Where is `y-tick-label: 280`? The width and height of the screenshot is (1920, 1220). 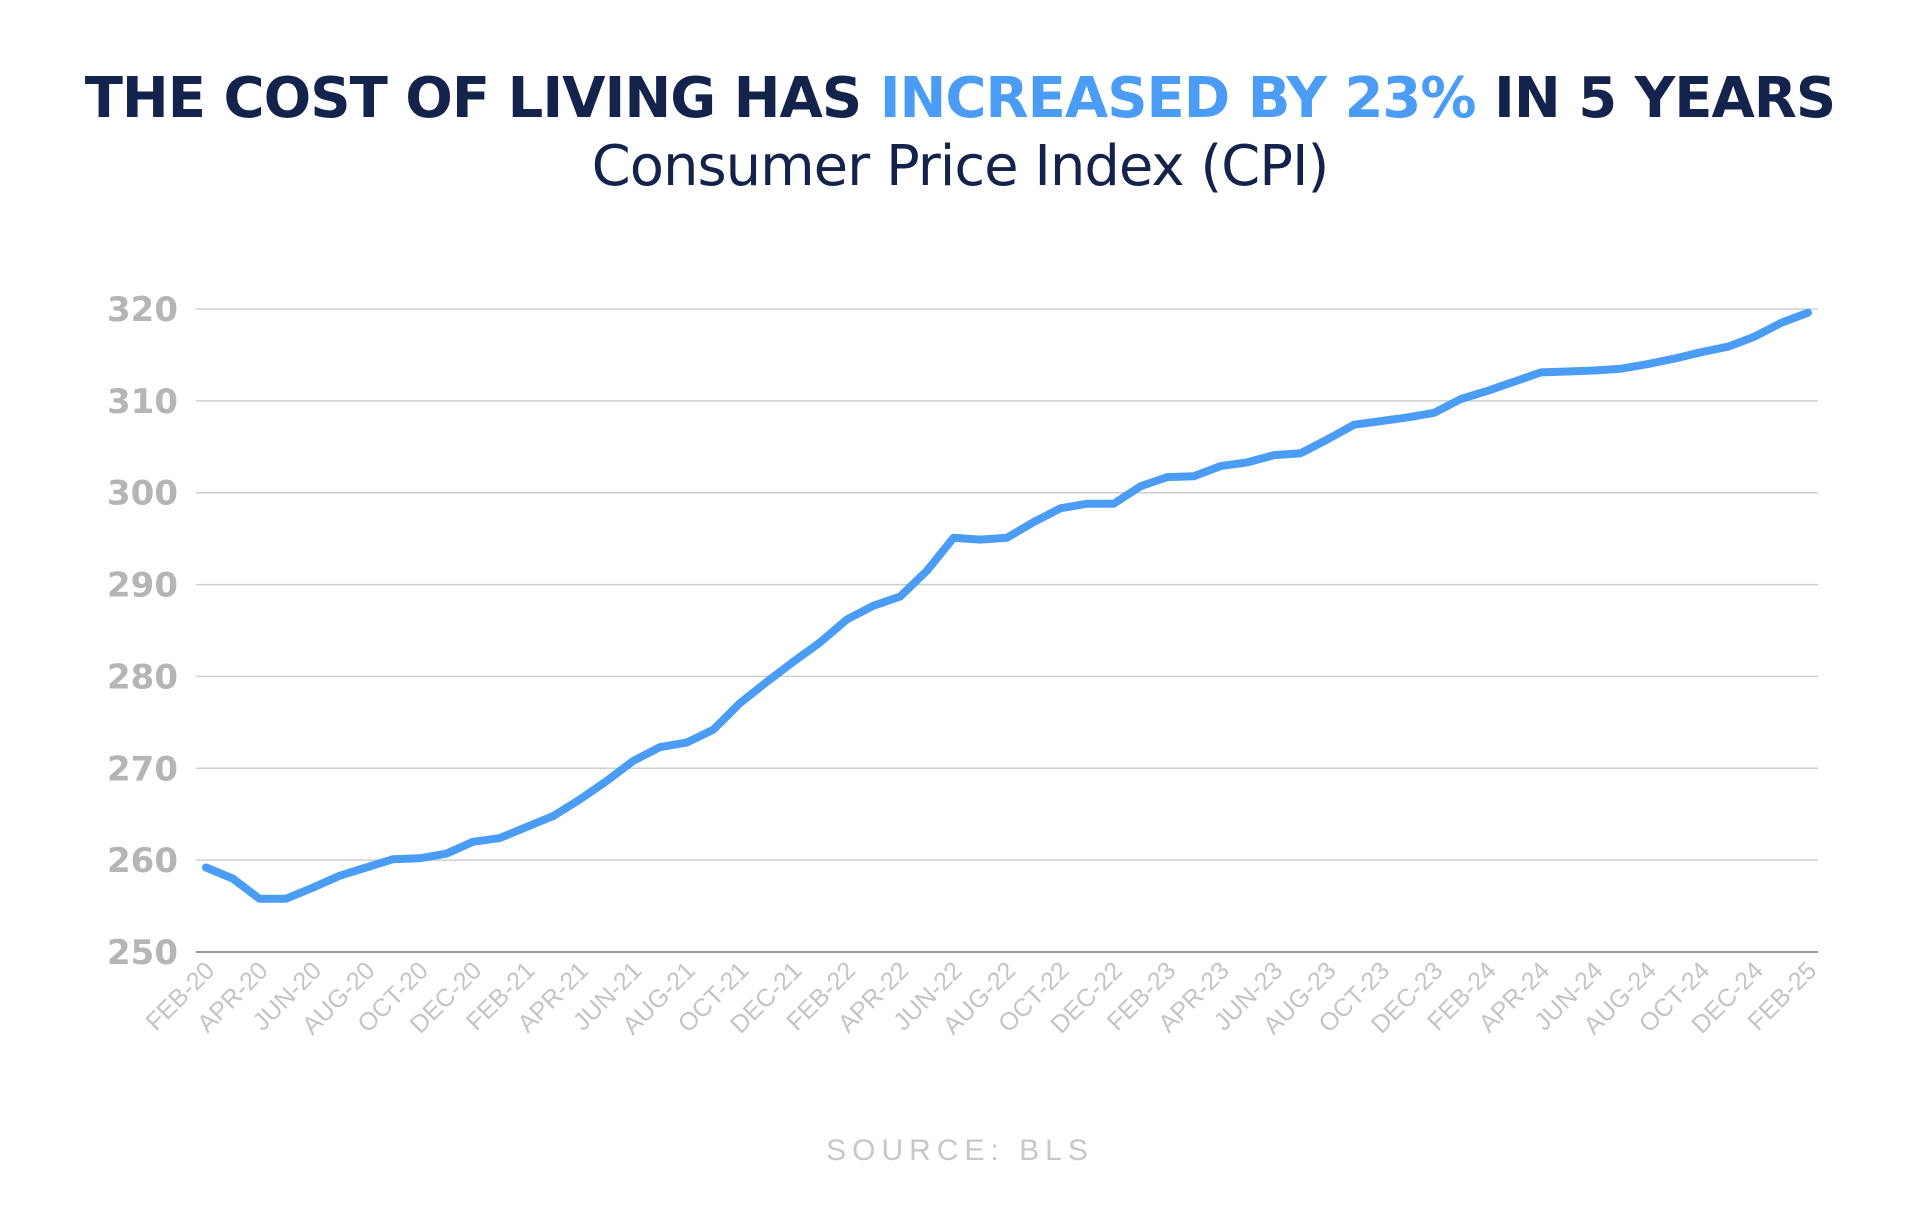
y-tick-label: 280 is located at coordinates (142, 677).